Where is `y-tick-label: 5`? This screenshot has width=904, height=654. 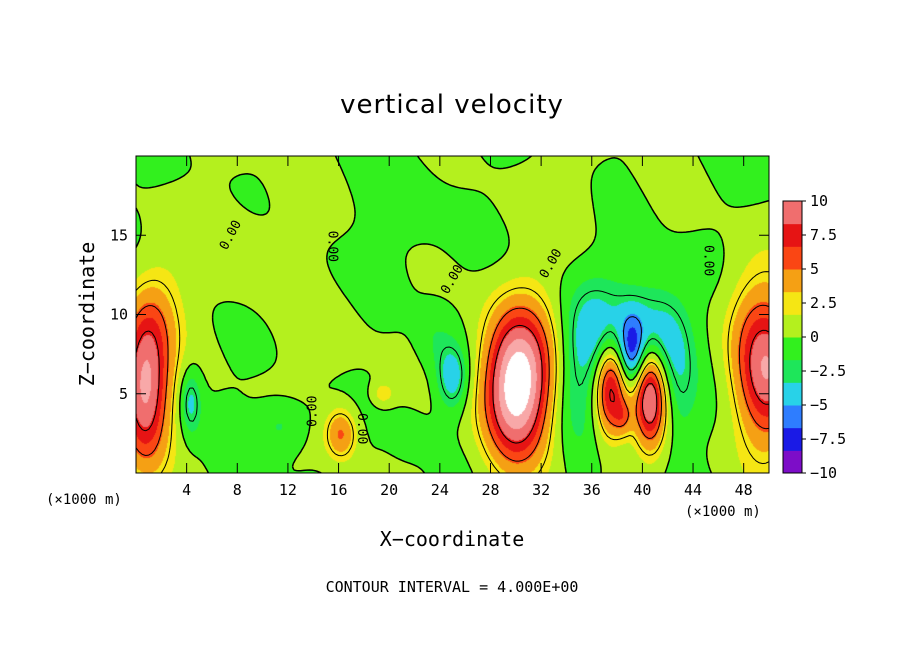 y-tick-label: 5 is located at coordinates (123, 394).